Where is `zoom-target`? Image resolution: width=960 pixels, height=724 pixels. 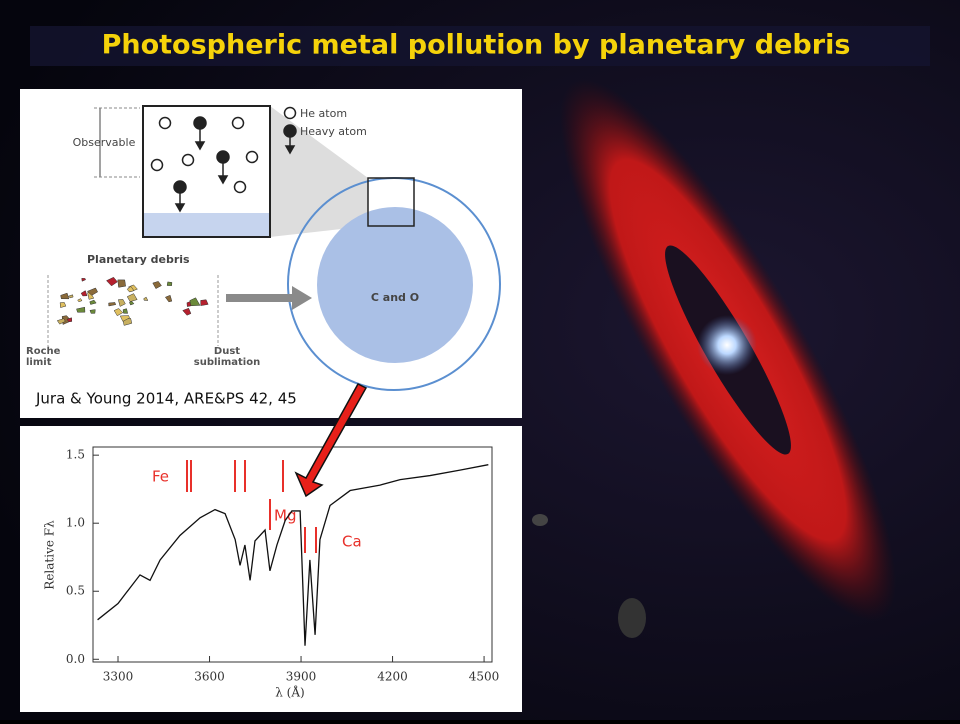 zoom-target is located at coordinates (391, 202).